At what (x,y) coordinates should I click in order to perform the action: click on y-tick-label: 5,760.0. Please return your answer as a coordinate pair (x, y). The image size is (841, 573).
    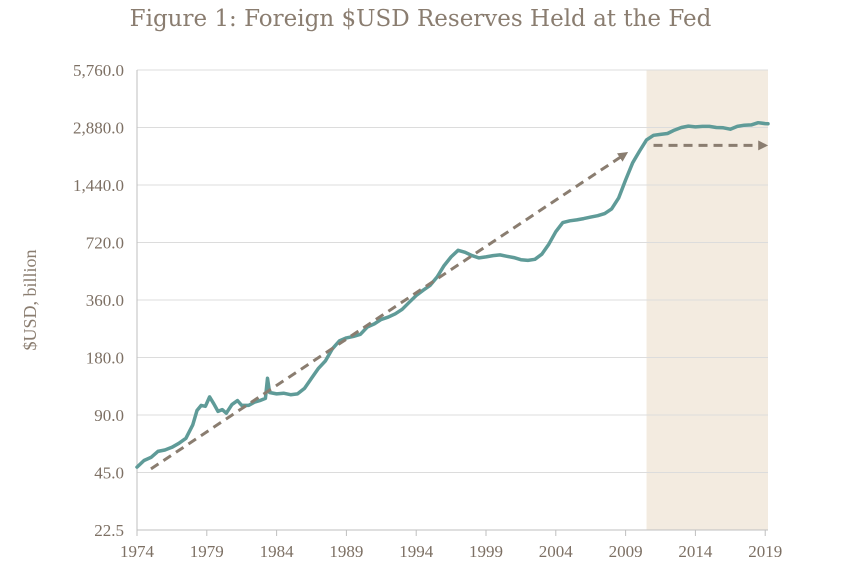
    Looking at the image, I should click on (98, 70).